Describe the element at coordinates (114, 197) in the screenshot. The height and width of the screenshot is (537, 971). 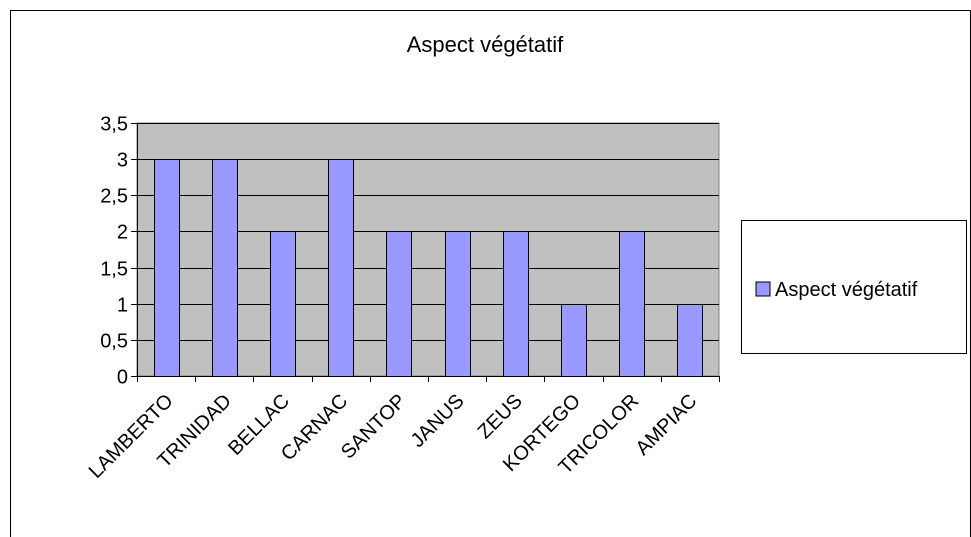
I see `y-tick-label: 2,5` at that location.